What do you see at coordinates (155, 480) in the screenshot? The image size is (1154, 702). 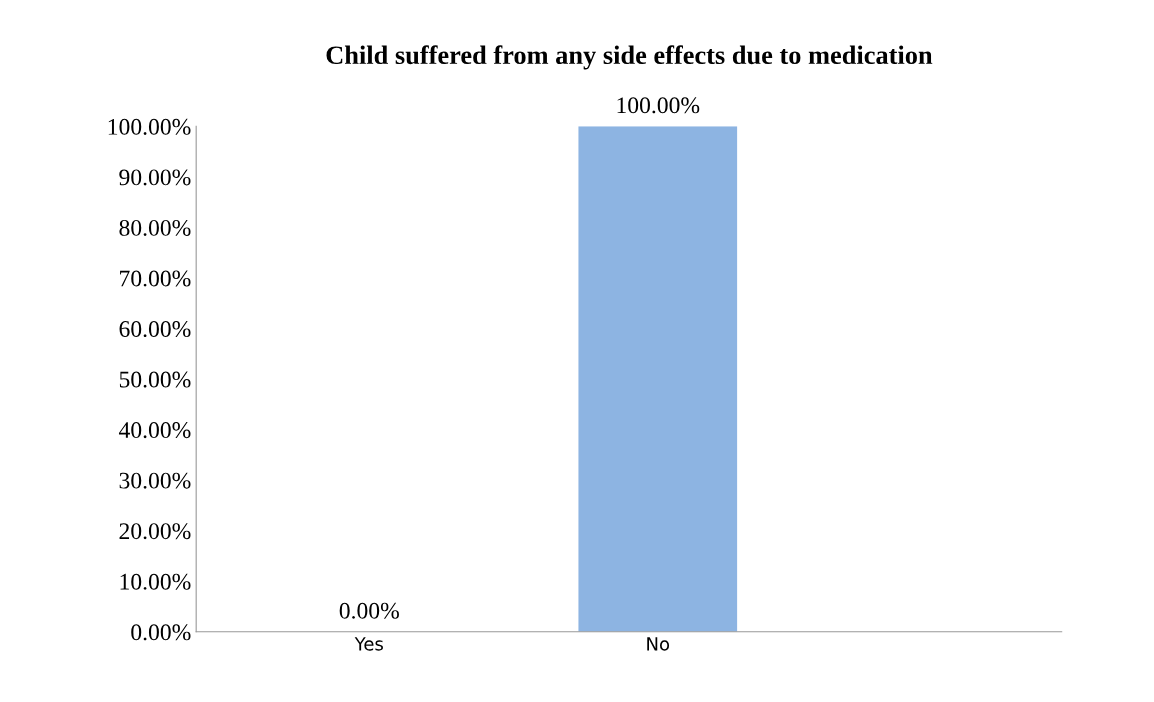 I see `y-tick-label: 30.00%` at bounding box center [155, 480].